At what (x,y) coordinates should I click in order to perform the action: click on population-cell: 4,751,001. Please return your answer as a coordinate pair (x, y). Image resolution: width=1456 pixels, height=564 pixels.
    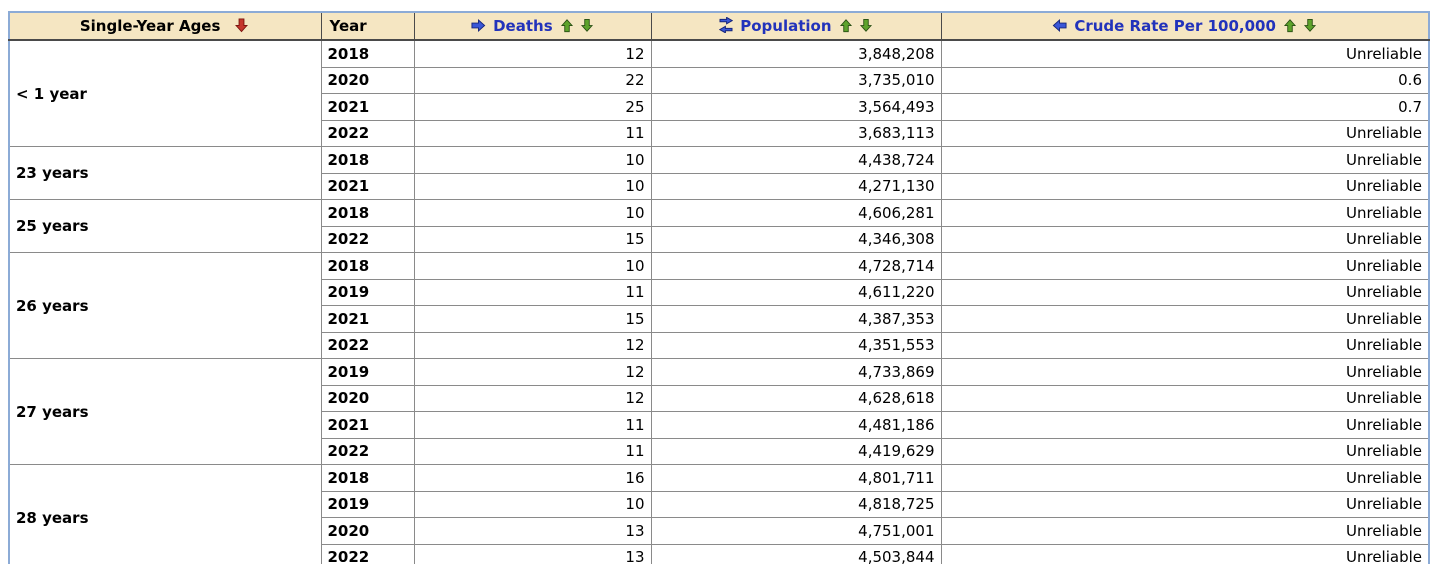
    Looking at the image, I should click on (796, 531).